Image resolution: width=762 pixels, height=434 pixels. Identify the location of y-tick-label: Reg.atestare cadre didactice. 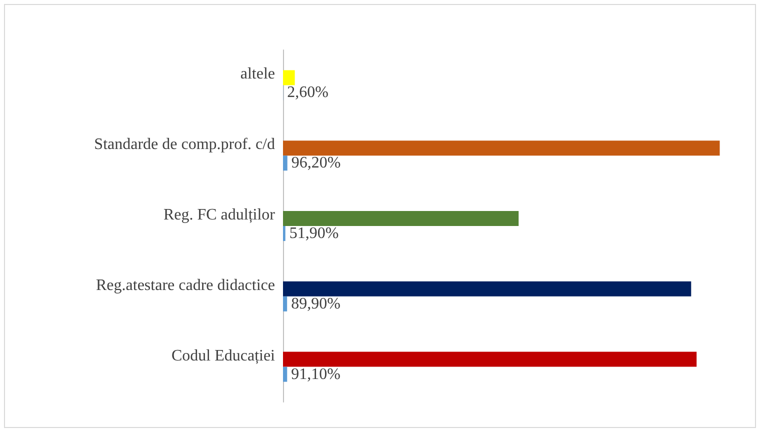
(185, 285).